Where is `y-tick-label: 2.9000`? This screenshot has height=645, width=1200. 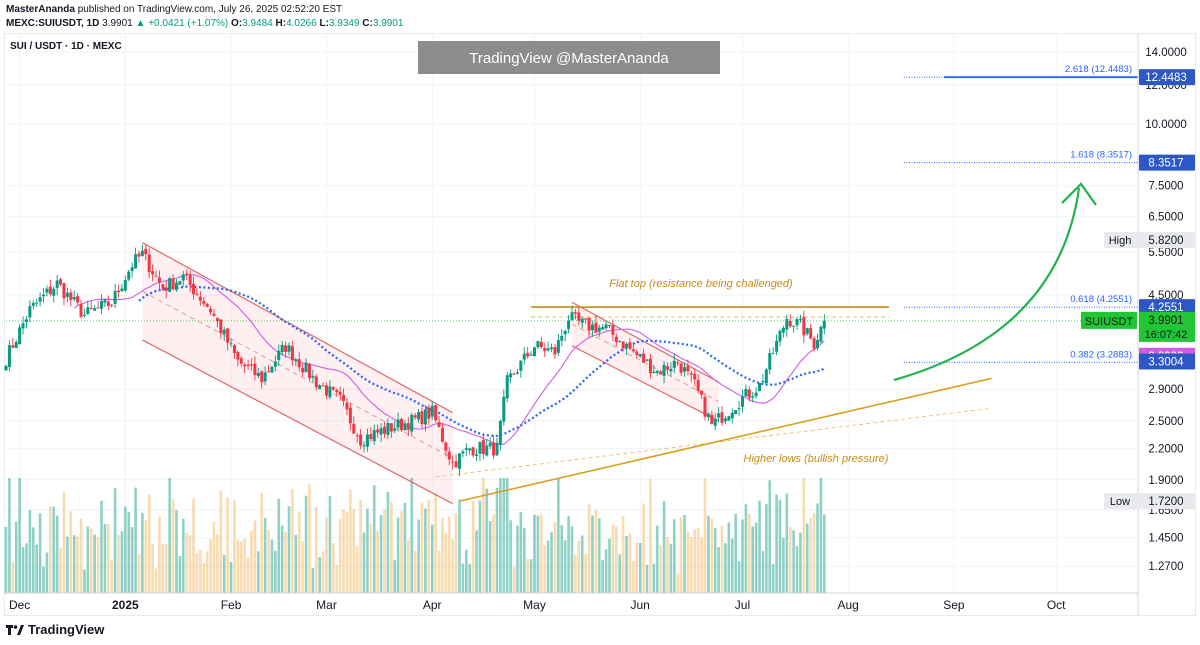 y-tick-label: 2.9000 is located at coordinates (1165, 390).